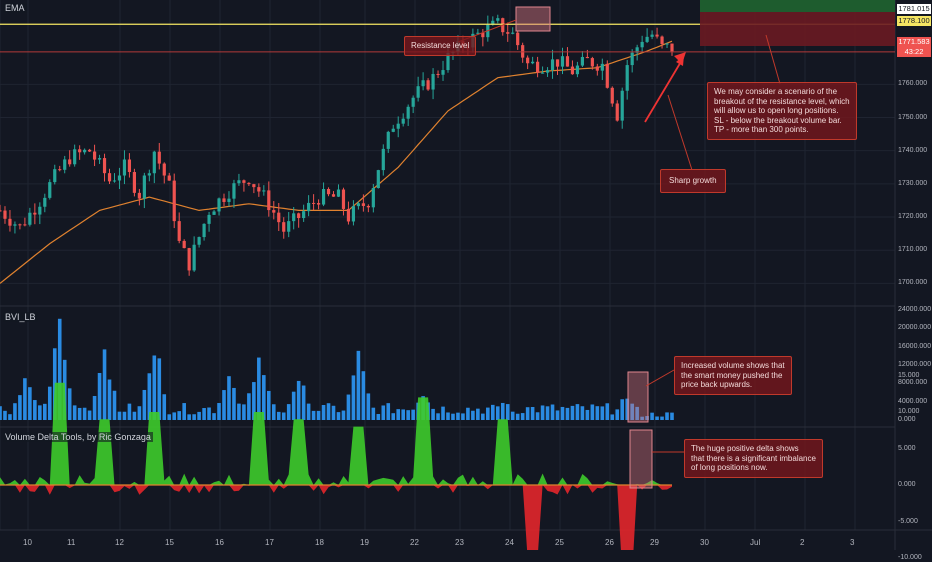 This screenshot has height=562, width=932. Describe the element at coordinates (733, 365) in the screenshot. I see `volume-callout-line: Increased volume shows that` at that location.